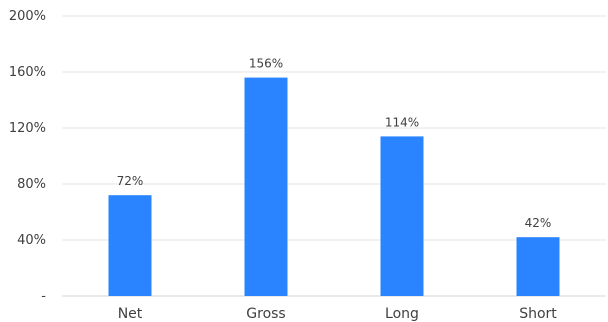 This screenshot has width=608, height=322. What do you see at coordinates (538, 314) in the screenshot?
I see `x-category-label: Short` at bounding box center [538, 314].